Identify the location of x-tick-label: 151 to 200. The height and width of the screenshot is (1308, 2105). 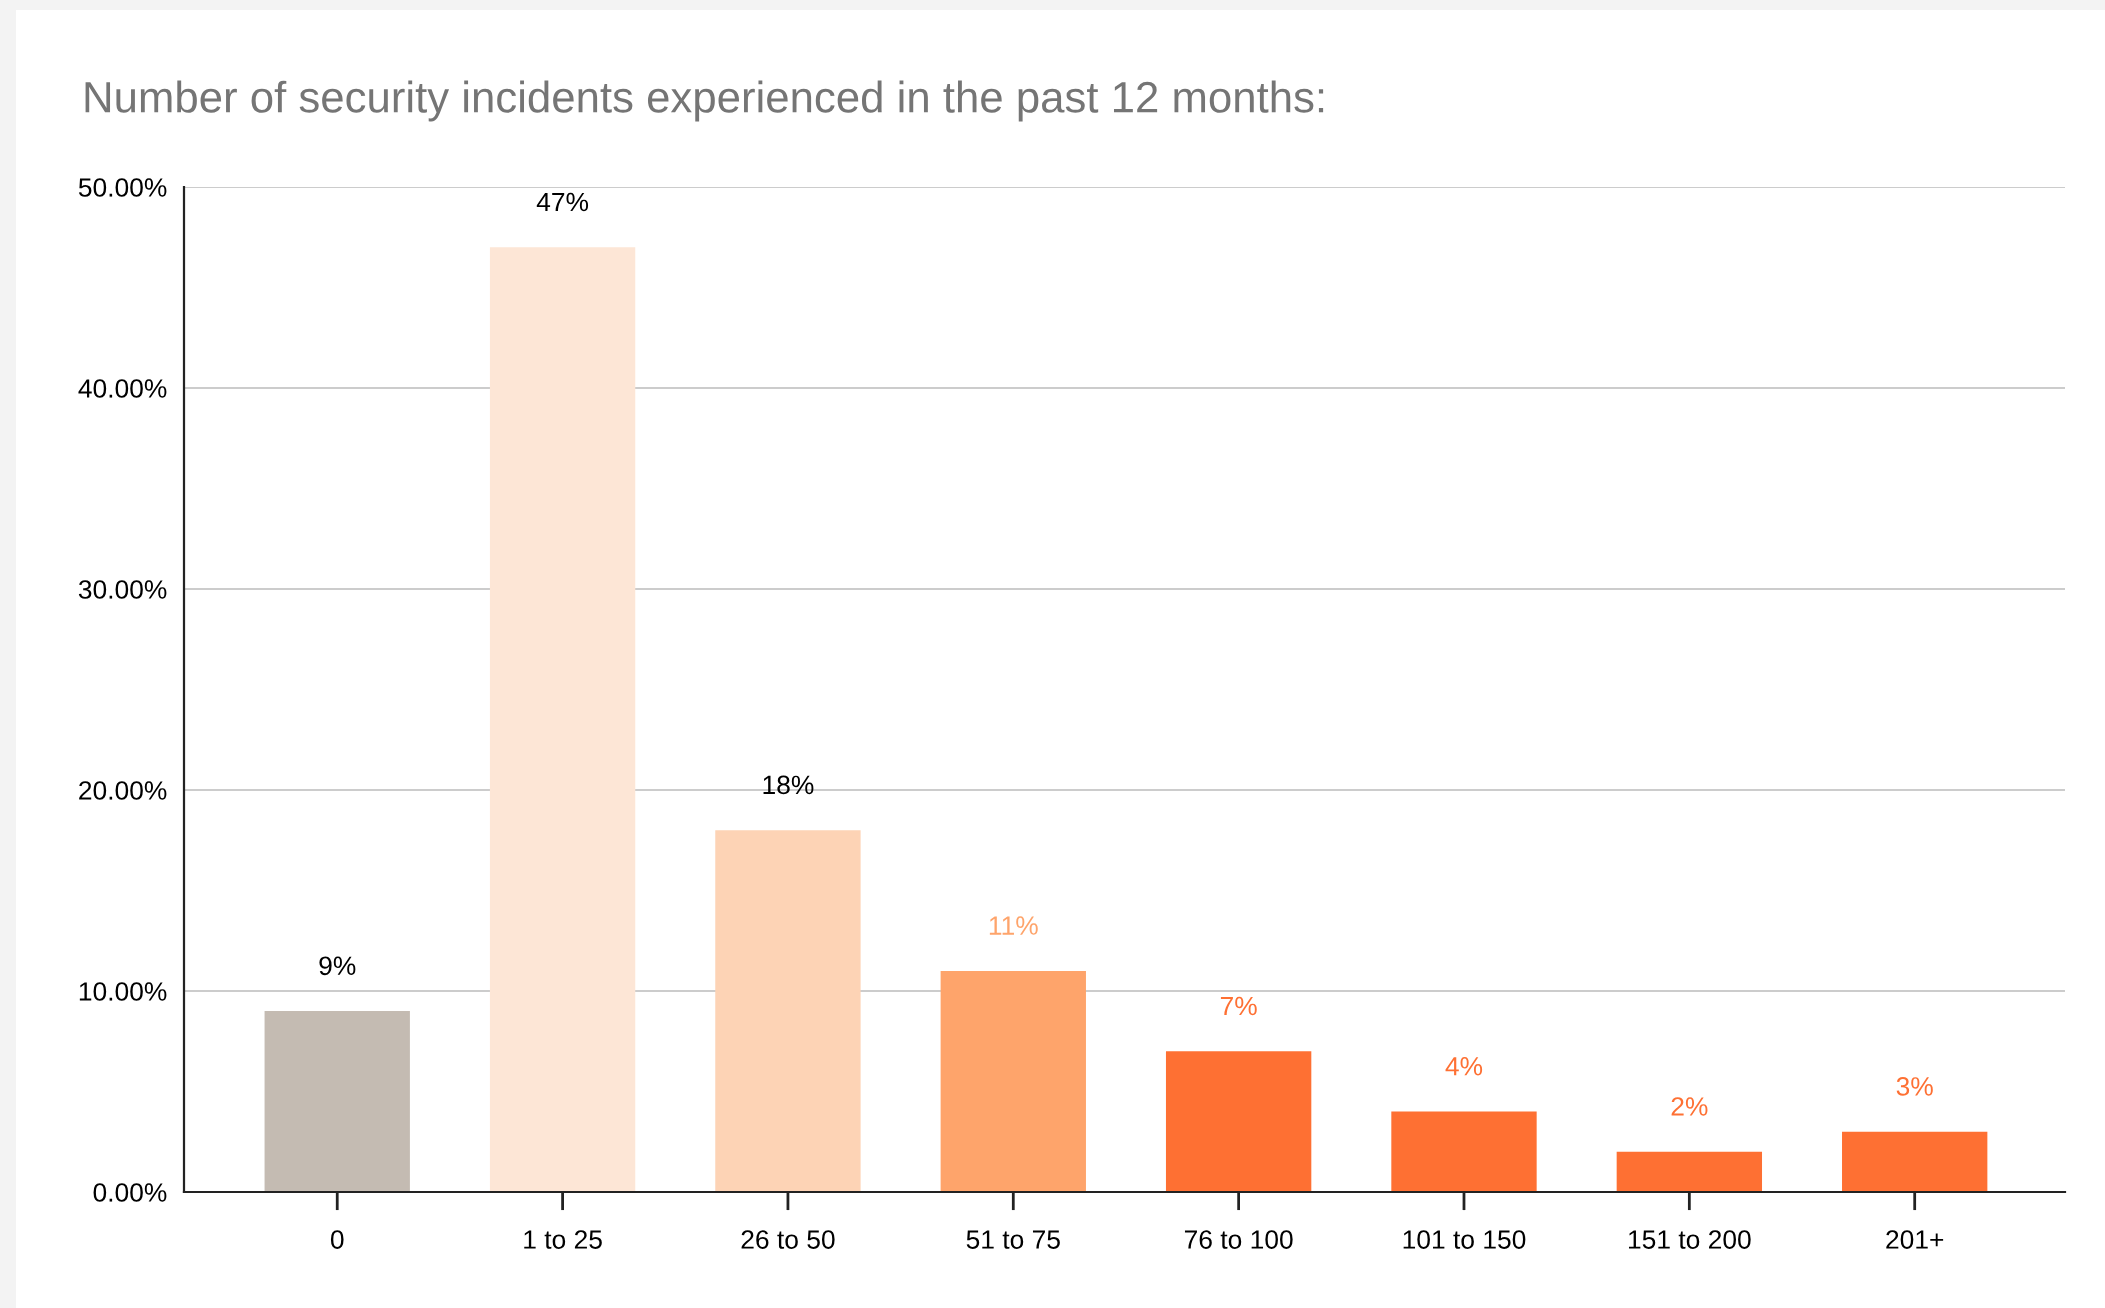
(1689, 1239).